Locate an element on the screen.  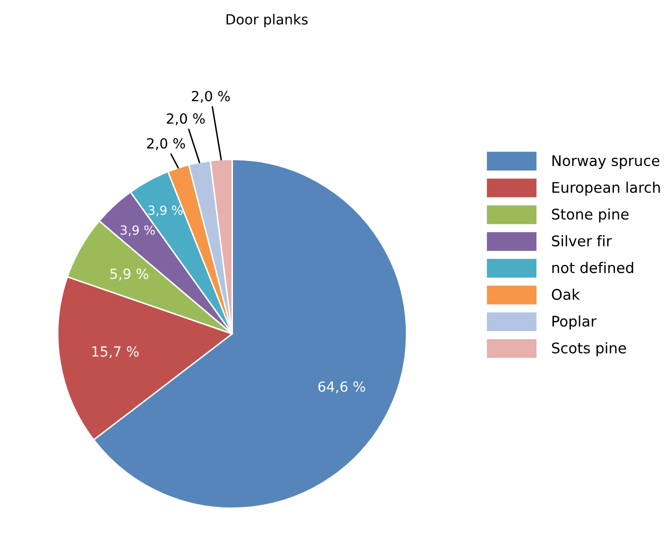
chart-title: Door planks is located at coordinates (267, 21).